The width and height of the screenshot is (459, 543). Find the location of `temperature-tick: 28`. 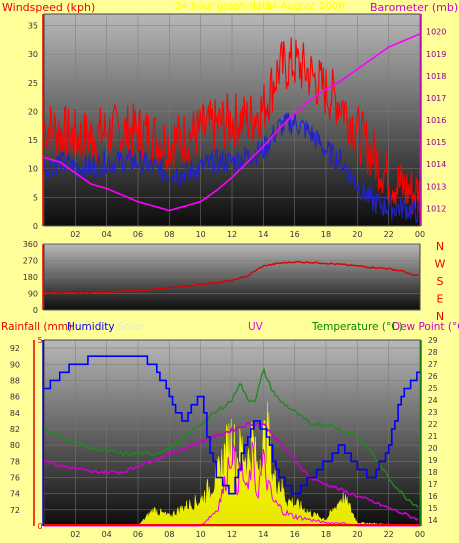

temperature-tick: 28 is located at coordinates (433, 352).